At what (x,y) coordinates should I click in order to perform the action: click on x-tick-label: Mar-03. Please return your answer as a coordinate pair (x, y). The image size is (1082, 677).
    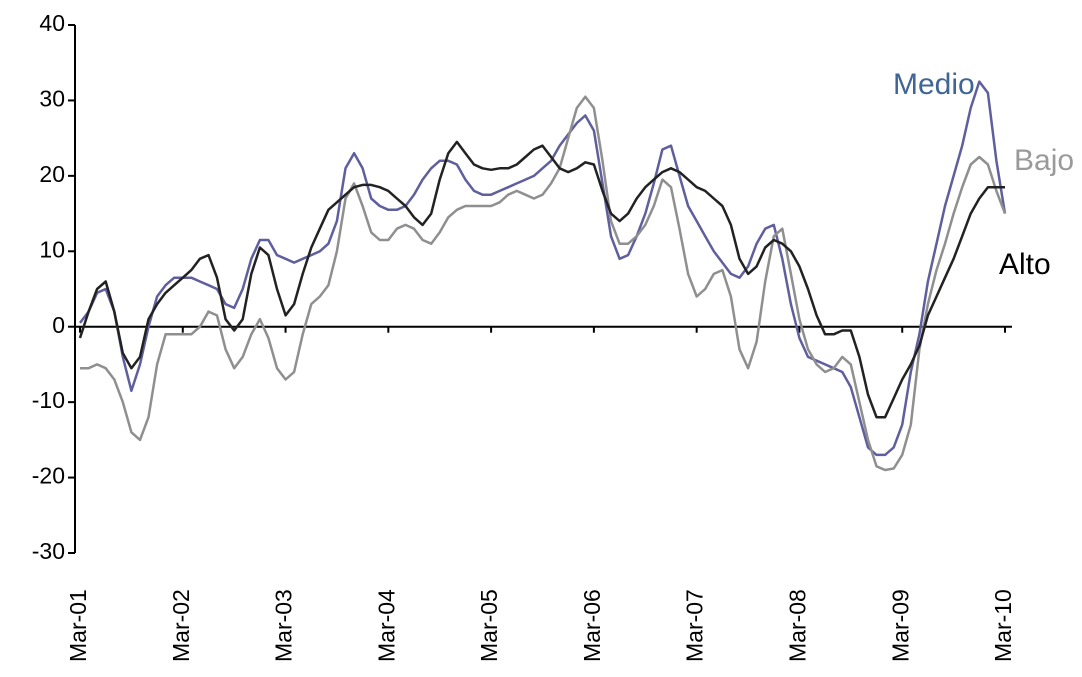
    Looking at the image, I should click on (284, 625).